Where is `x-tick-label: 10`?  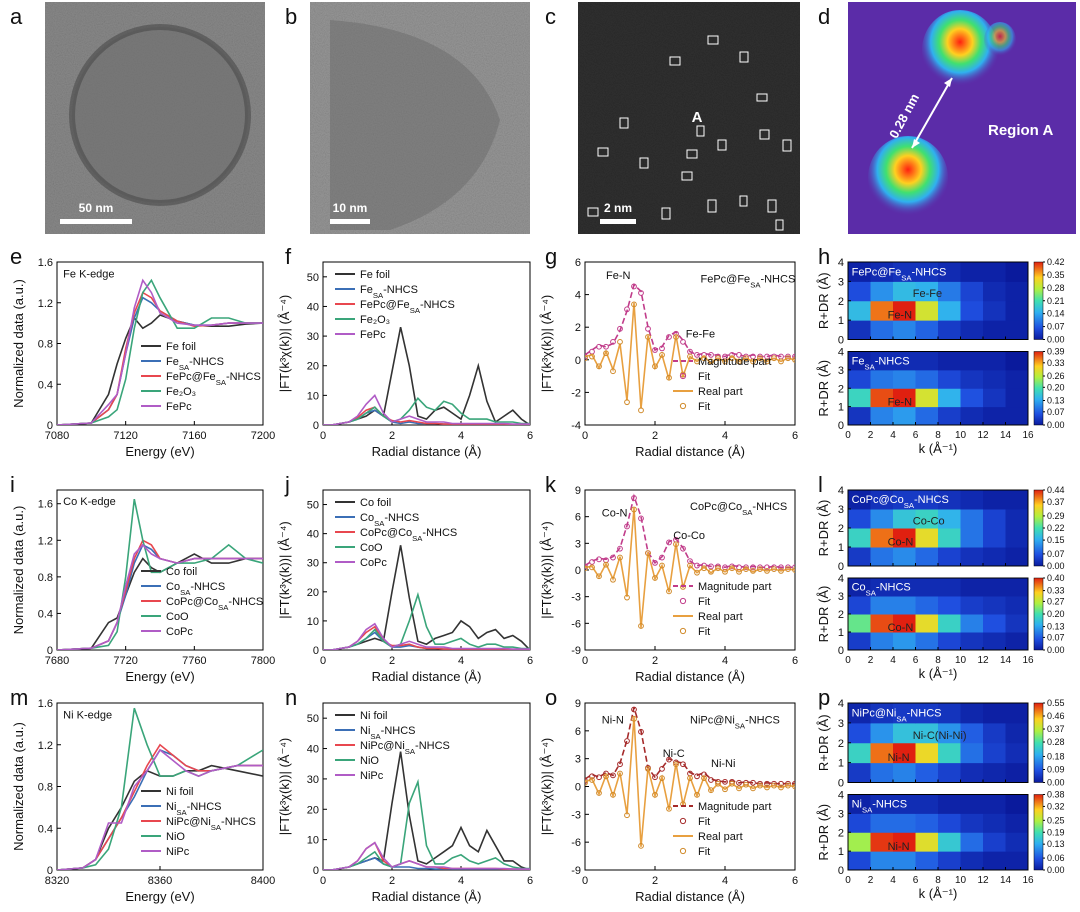 x-tick-label: 10 is located at coordinates (961, 660).